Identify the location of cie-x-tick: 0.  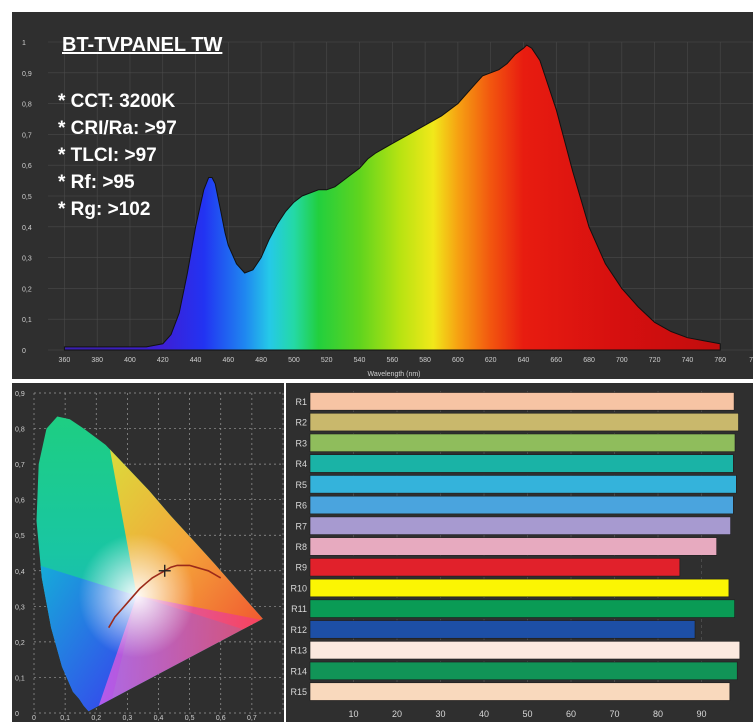
(34, 718).